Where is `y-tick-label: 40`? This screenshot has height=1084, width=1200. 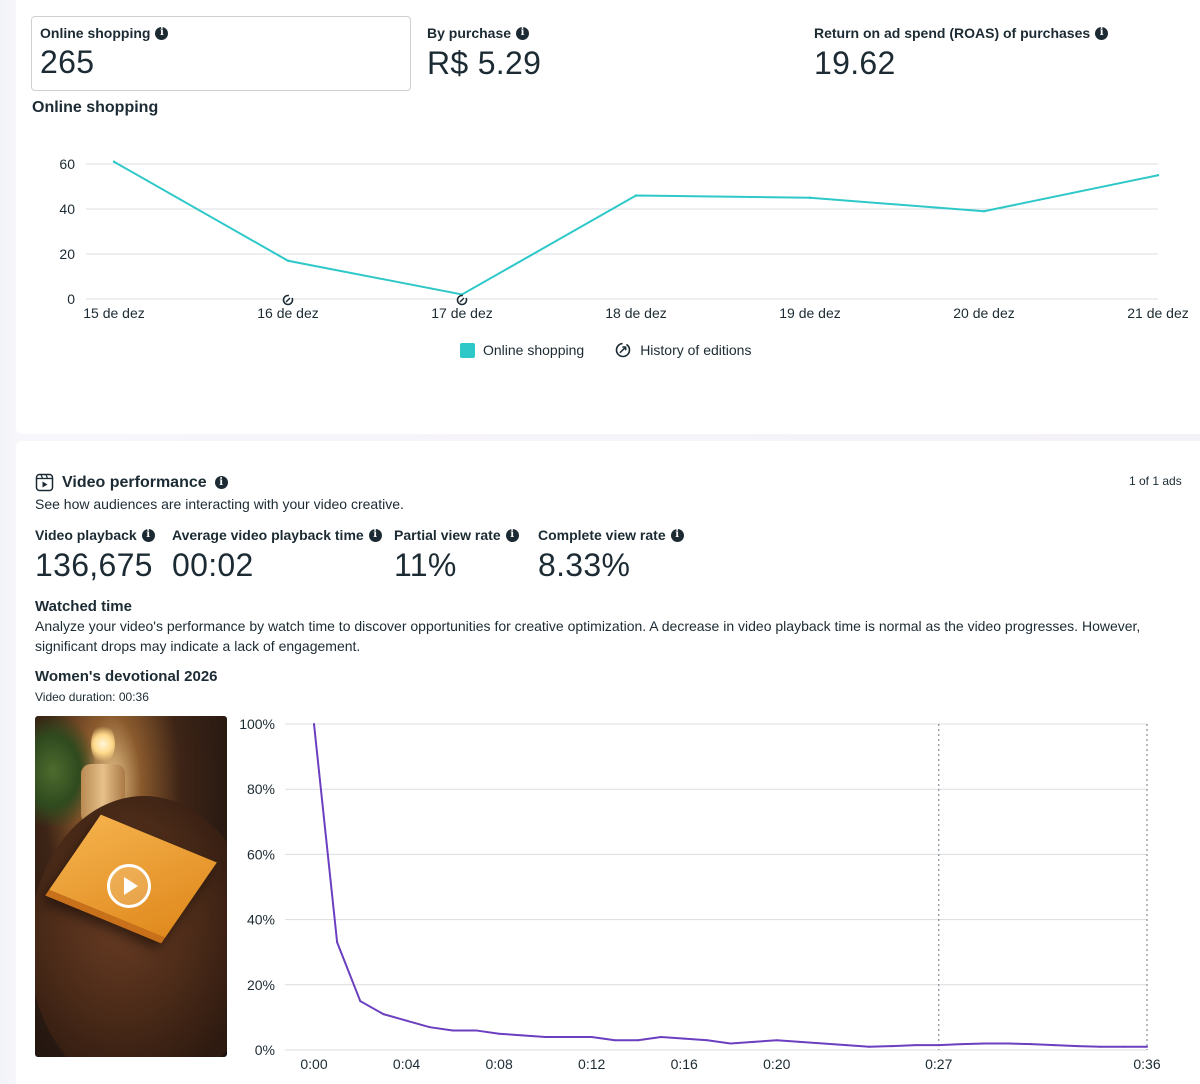 y-tick-label: 40 is located at coordinates (67, 209).